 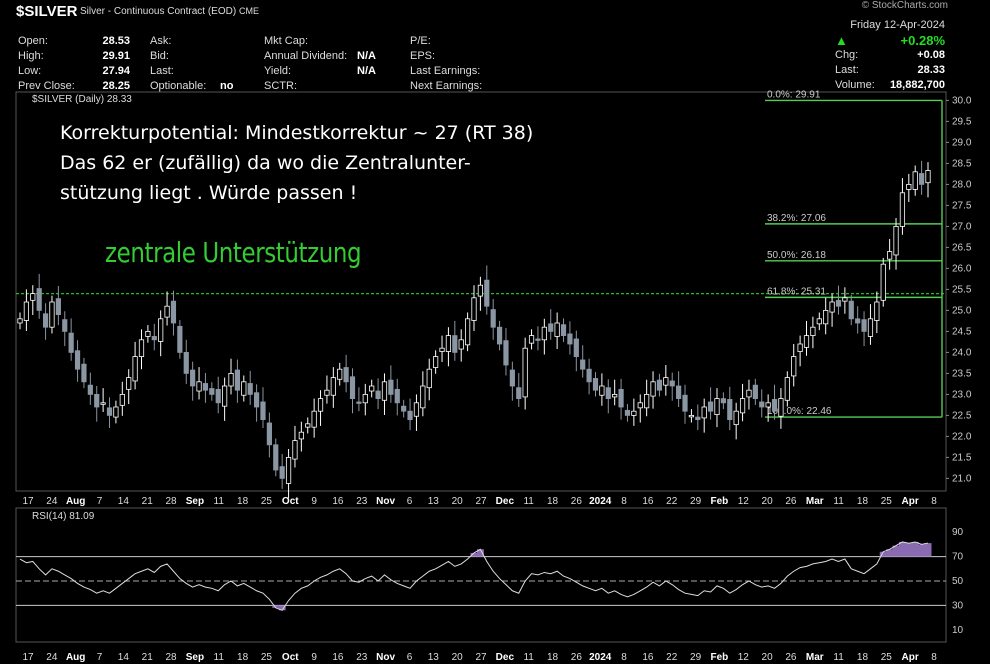 I want to click on fib-level-label: 50.0%: 26.18, so click(x=796, y=255).